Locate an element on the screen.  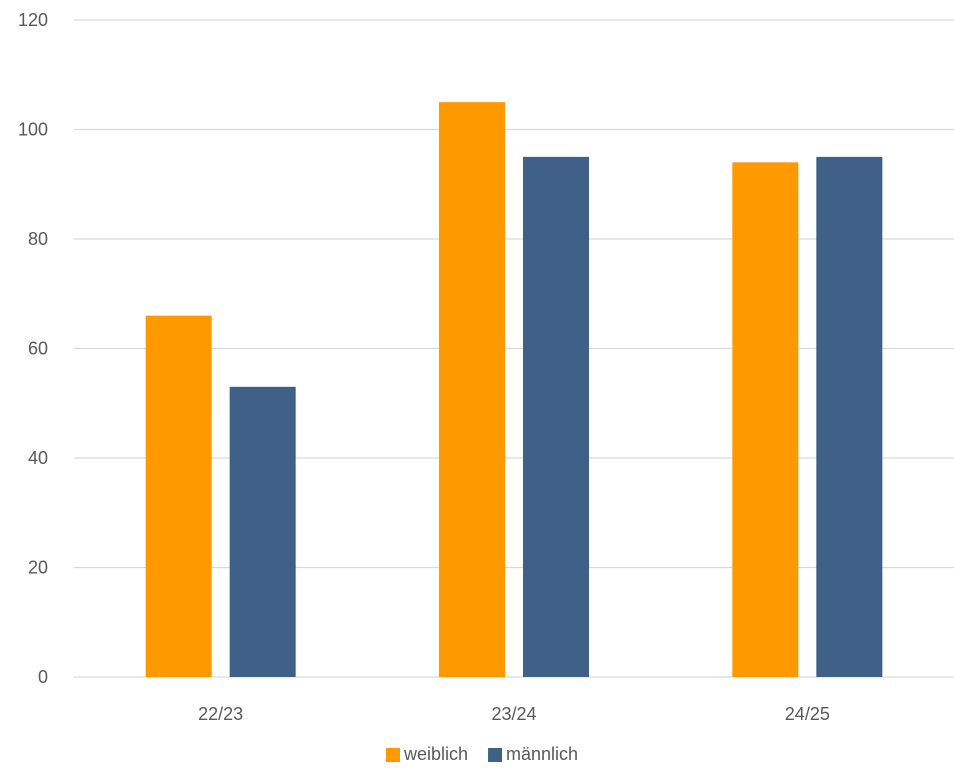
bar-weiblich-22/23 is located at coordinates (178, 496).